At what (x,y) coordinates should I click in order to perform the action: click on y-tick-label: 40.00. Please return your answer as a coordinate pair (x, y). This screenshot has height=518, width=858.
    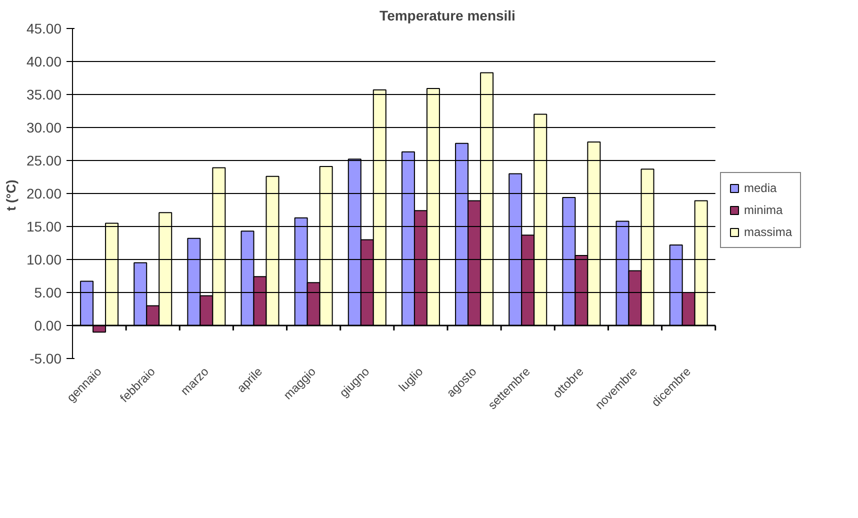
    Looking at the image, I should click on (44, 62).